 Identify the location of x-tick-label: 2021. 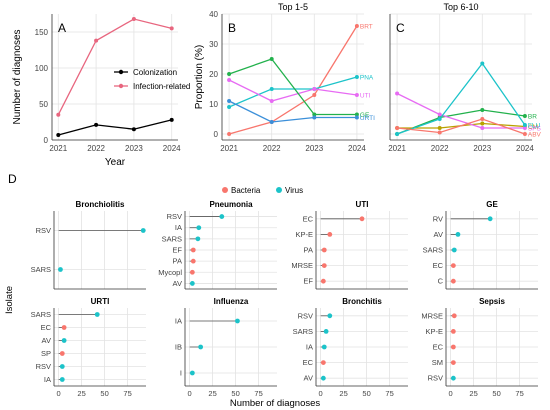
(58, 148).